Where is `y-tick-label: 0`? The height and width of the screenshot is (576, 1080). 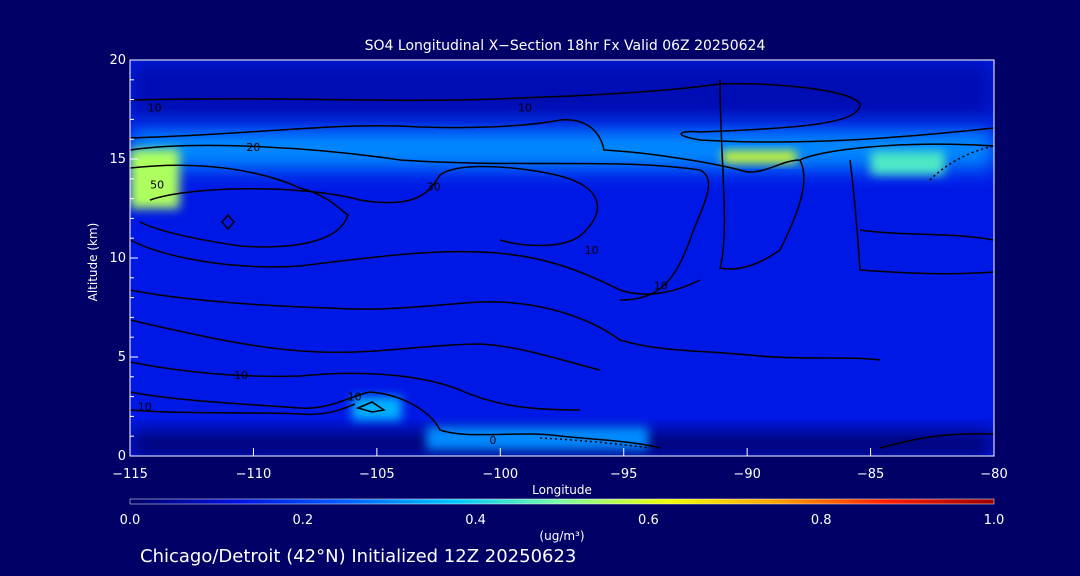 y-tick-label: 0 is located at coordinates (122, 456).